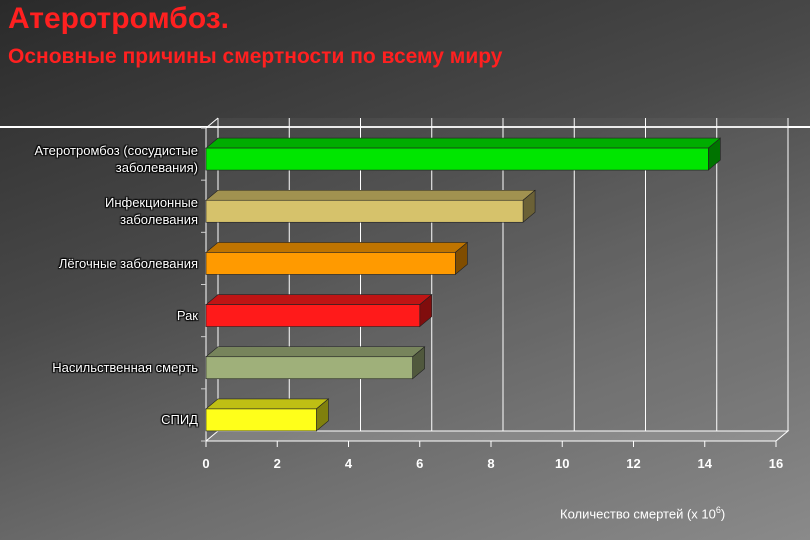  Describe the element at coordinates (776, 463) in the screenshot. I see `x-tick-label: 16` at that location.